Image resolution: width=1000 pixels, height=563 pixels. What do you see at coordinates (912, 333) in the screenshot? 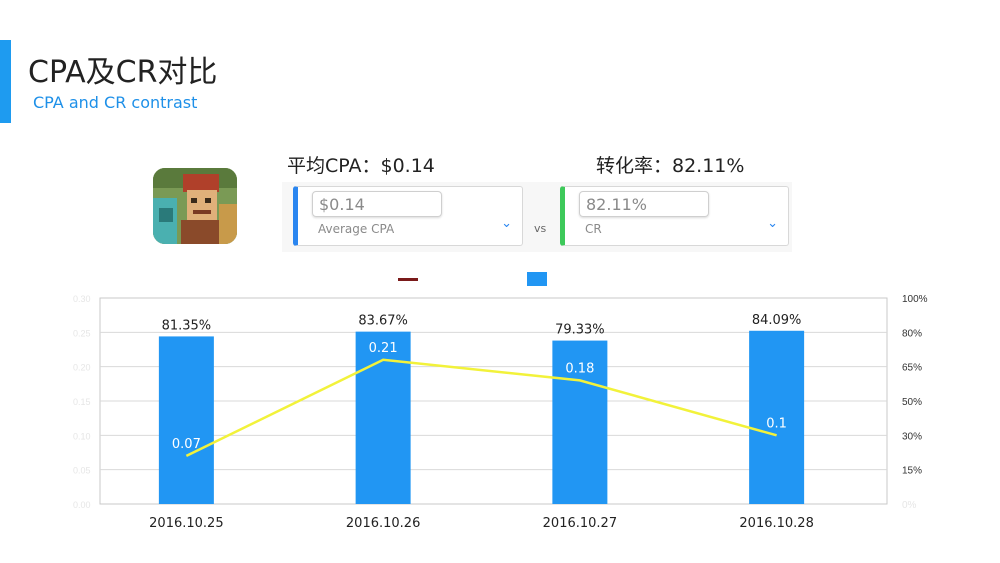
I see `right-axis-tick-label: 80%` at bounding box center [912, 333].